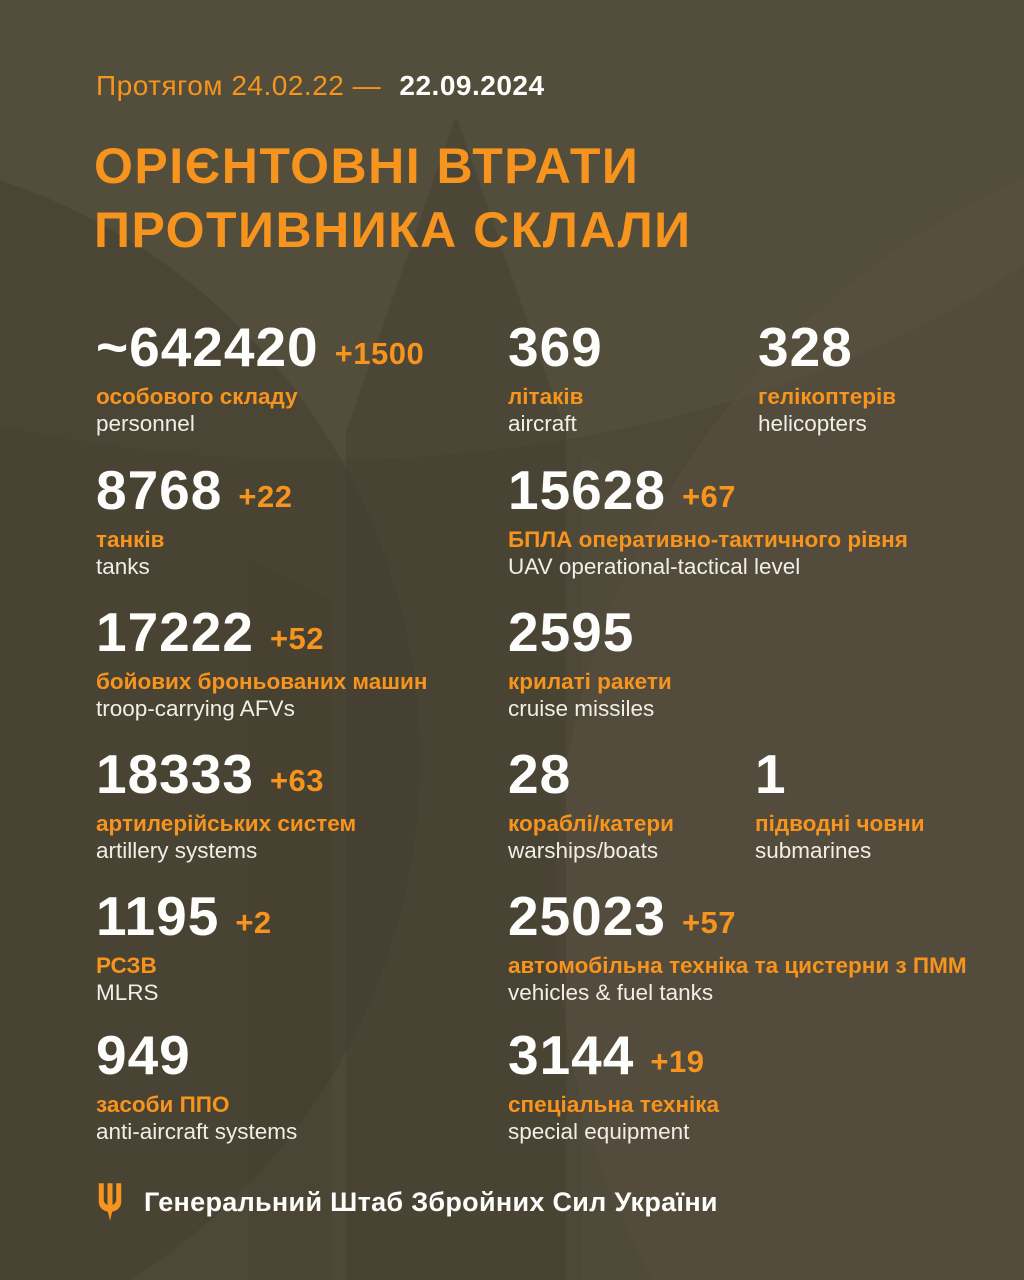 The image size is (1024, 1280). What do you see at coordinates (805, 347) in the screenshot?
I see `stat-value: 328` at bounding box center [805, 347].